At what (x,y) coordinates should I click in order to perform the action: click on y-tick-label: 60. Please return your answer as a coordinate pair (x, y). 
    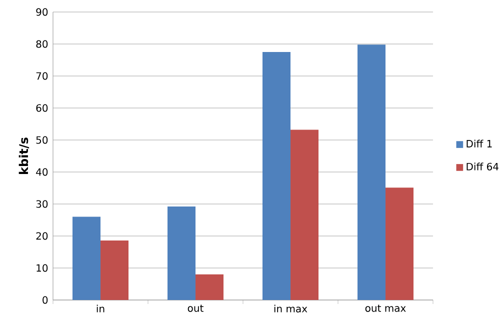
    Looking at the image, I should click on (42, 108).